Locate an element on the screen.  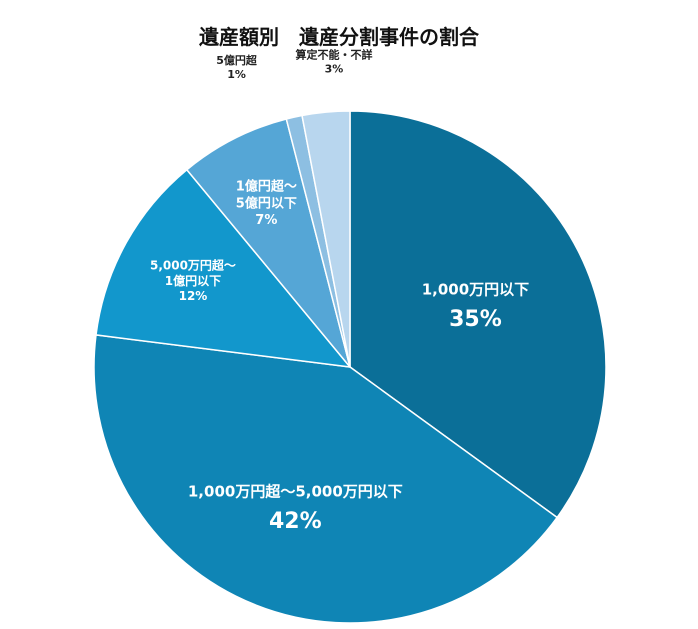
slice-label-text: 5億円超 is located at coordinates (237, 60).